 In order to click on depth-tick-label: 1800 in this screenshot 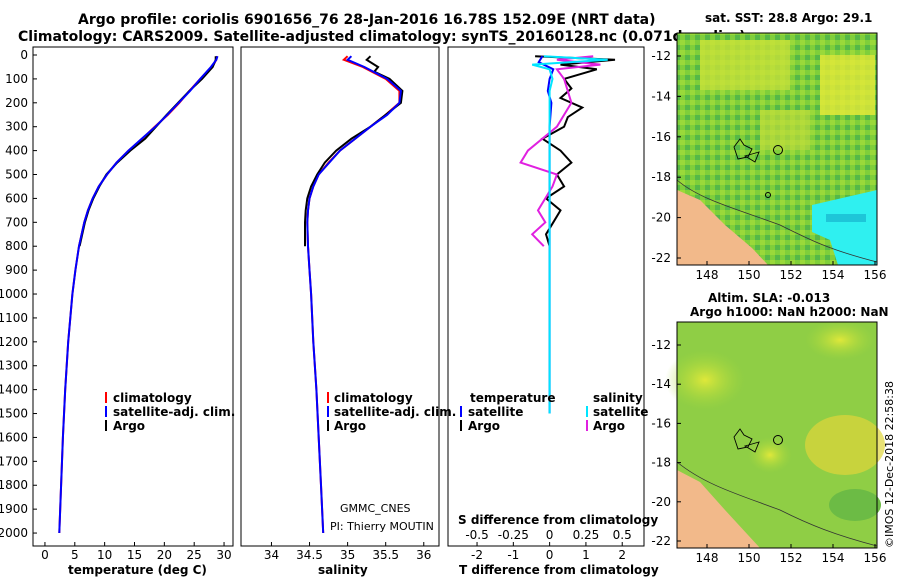, I will do `click(14, 485)`.